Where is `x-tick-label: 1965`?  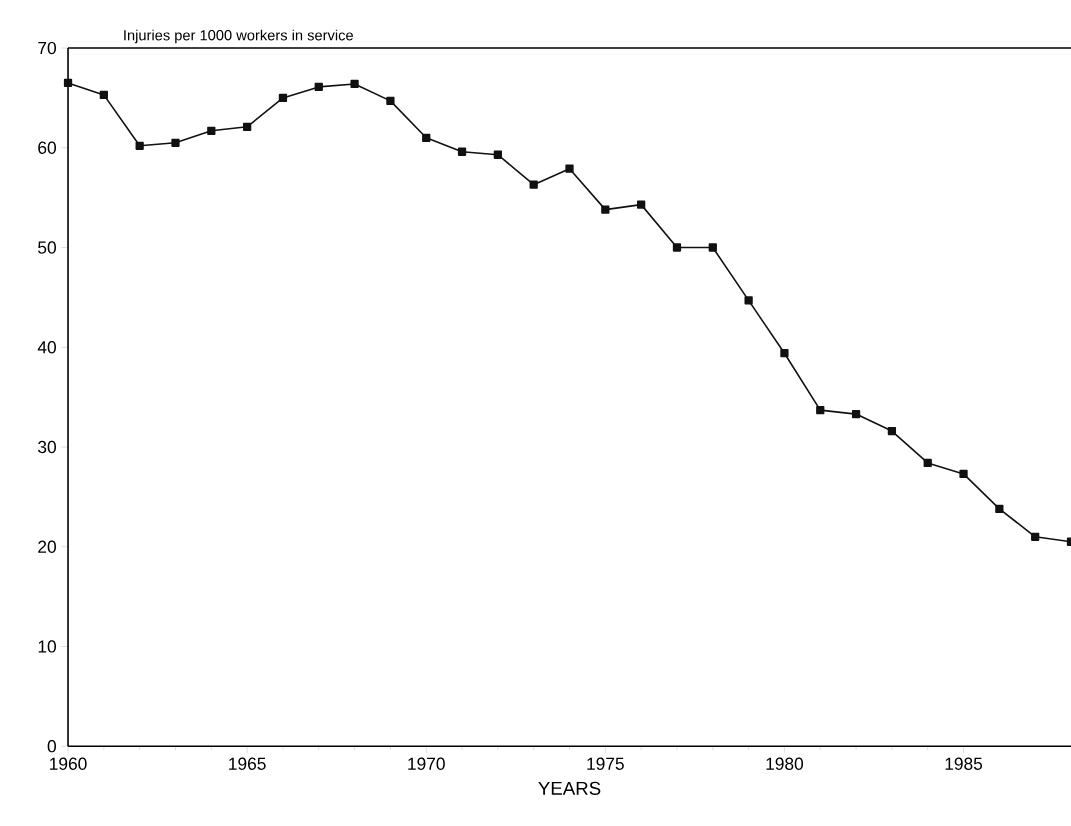
x-tick-label: 1965 is located at coordinates (247, 763).